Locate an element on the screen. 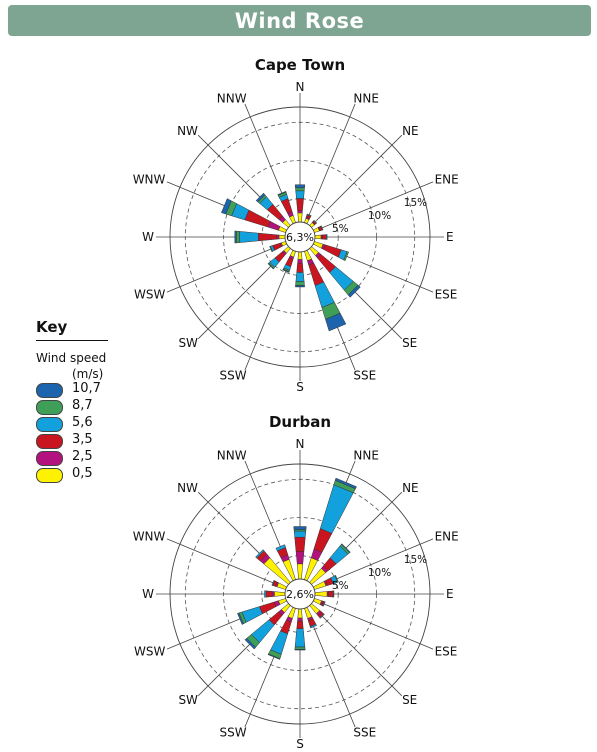 The height and width of the screenshot is (752, 597). legend-unit: (m/s) is located at coordinates (88, 374).